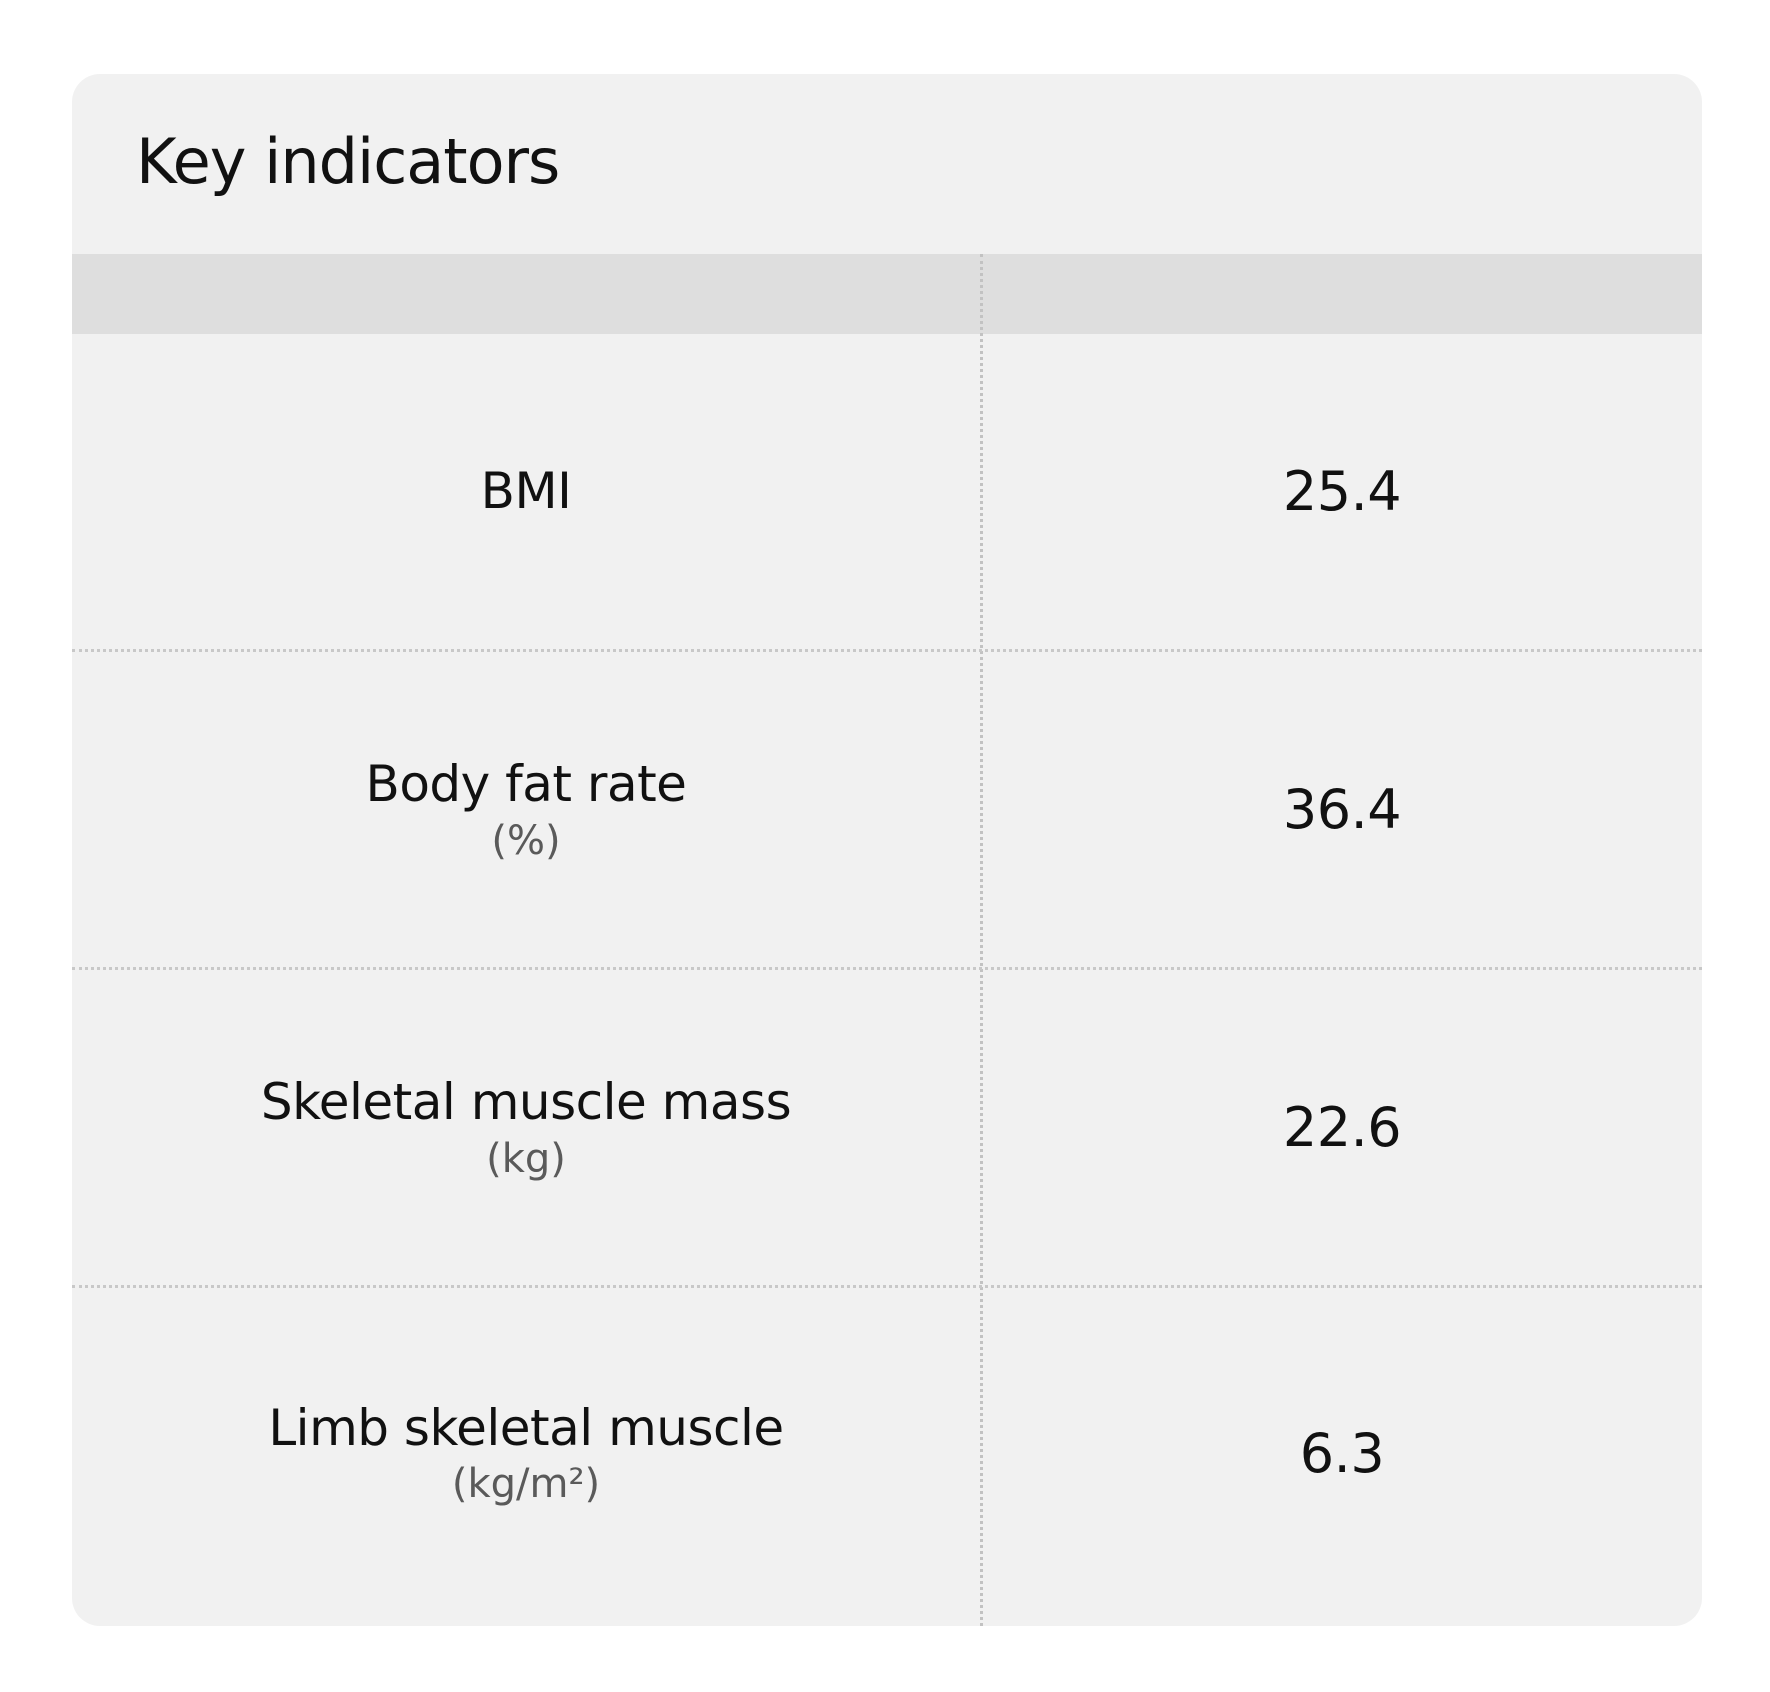 Image resolution: width=1770 pixels, height=1692 pixels. I want to click on card-title: Key indicators, so click(348, 161).